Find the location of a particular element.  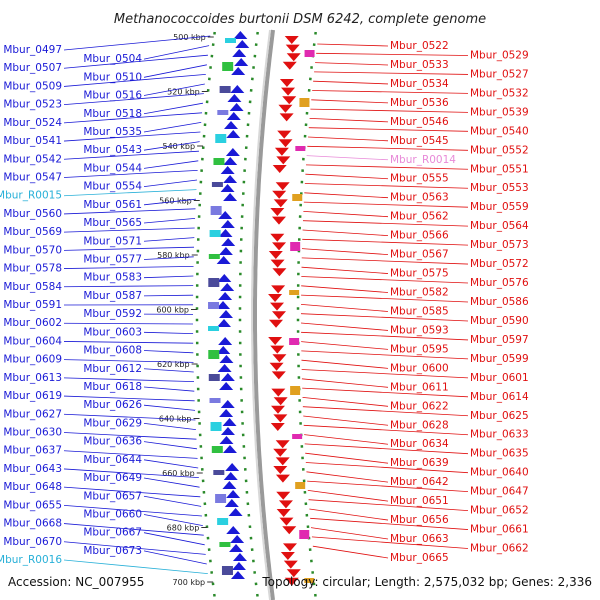

left-gene-label: Mbur_0660 is located at coordinates (112, 514).